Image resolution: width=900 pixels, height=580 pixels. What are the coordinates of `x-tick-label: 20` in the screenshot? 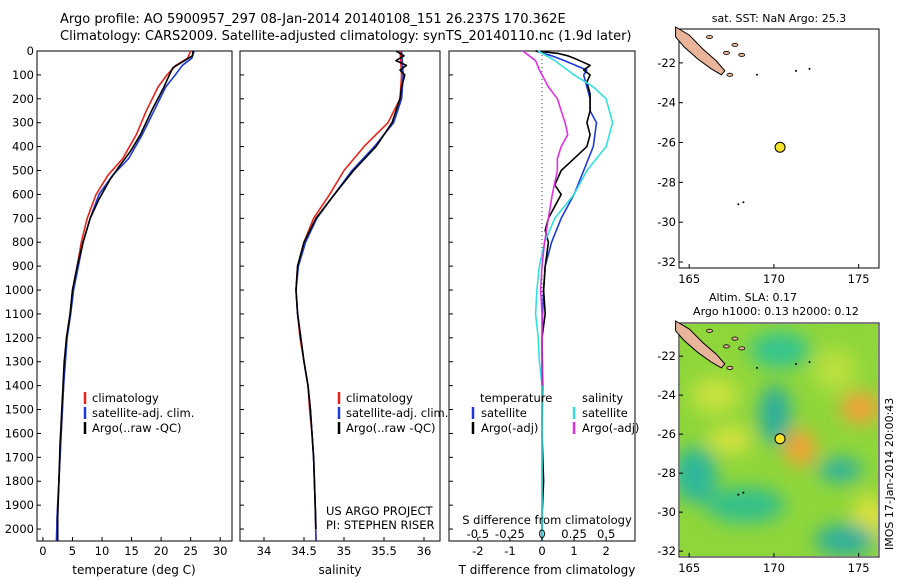 It's located at (161, 551).